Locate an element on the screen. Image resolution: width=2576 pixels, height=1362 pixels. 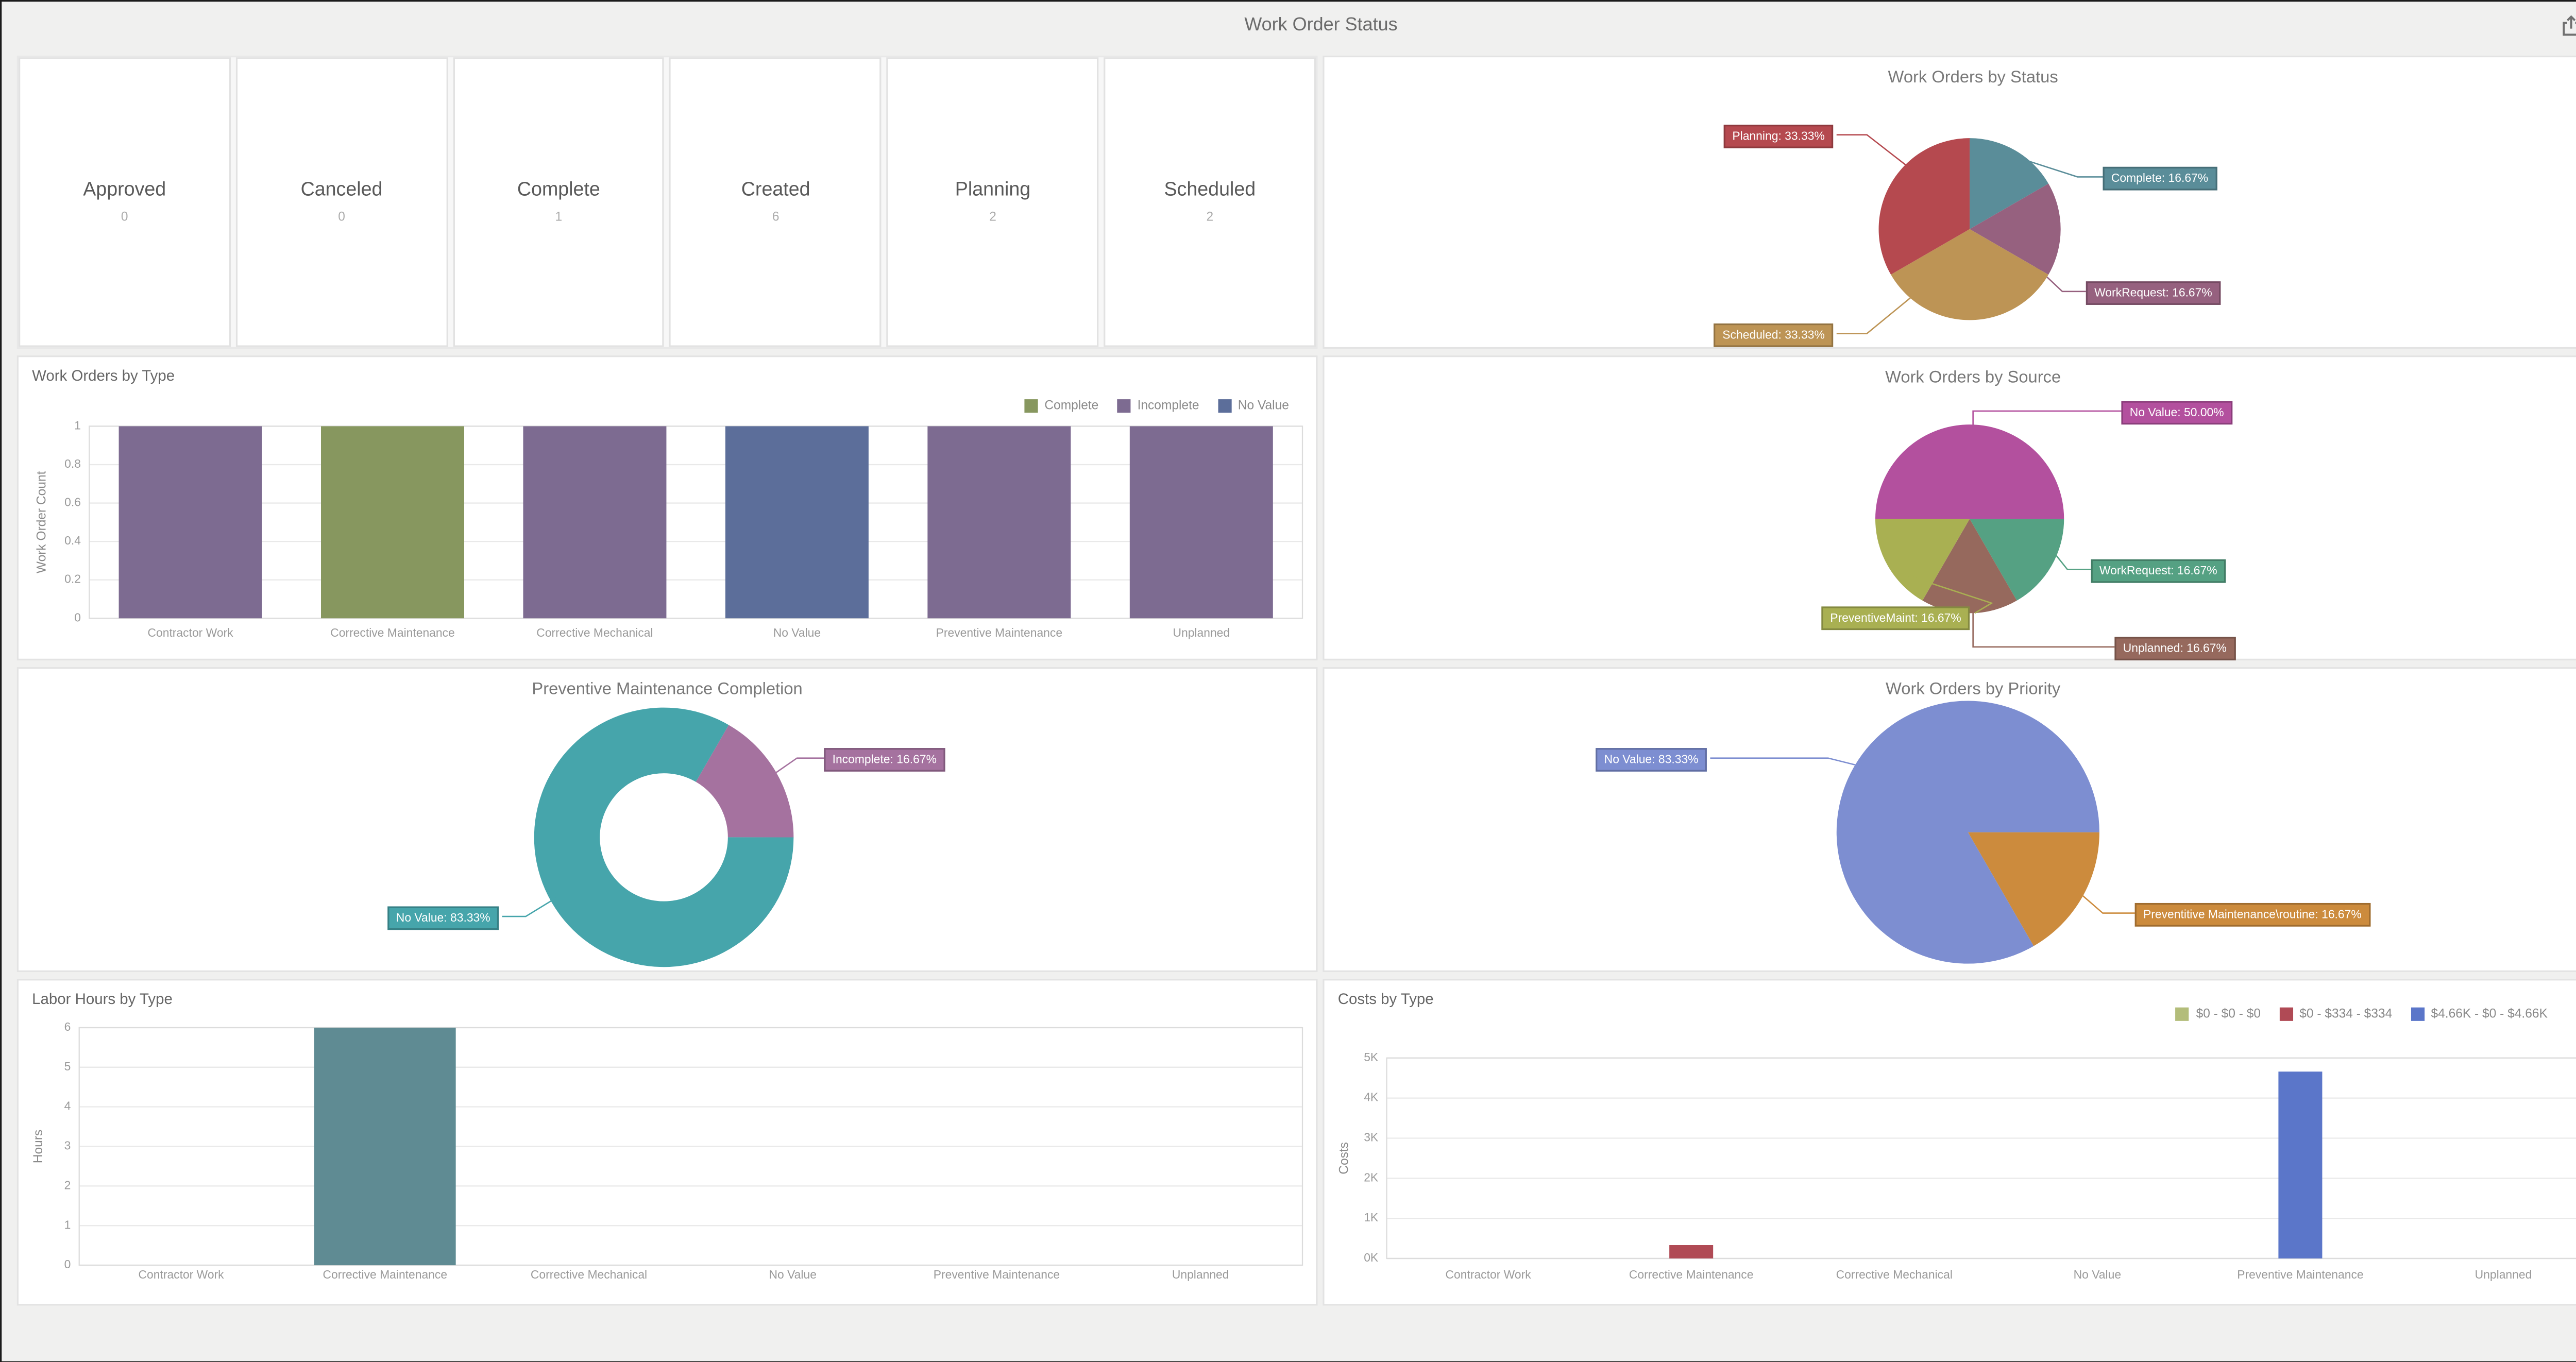
y-tick-label: 0K is located at coordinates (1371, 1257).